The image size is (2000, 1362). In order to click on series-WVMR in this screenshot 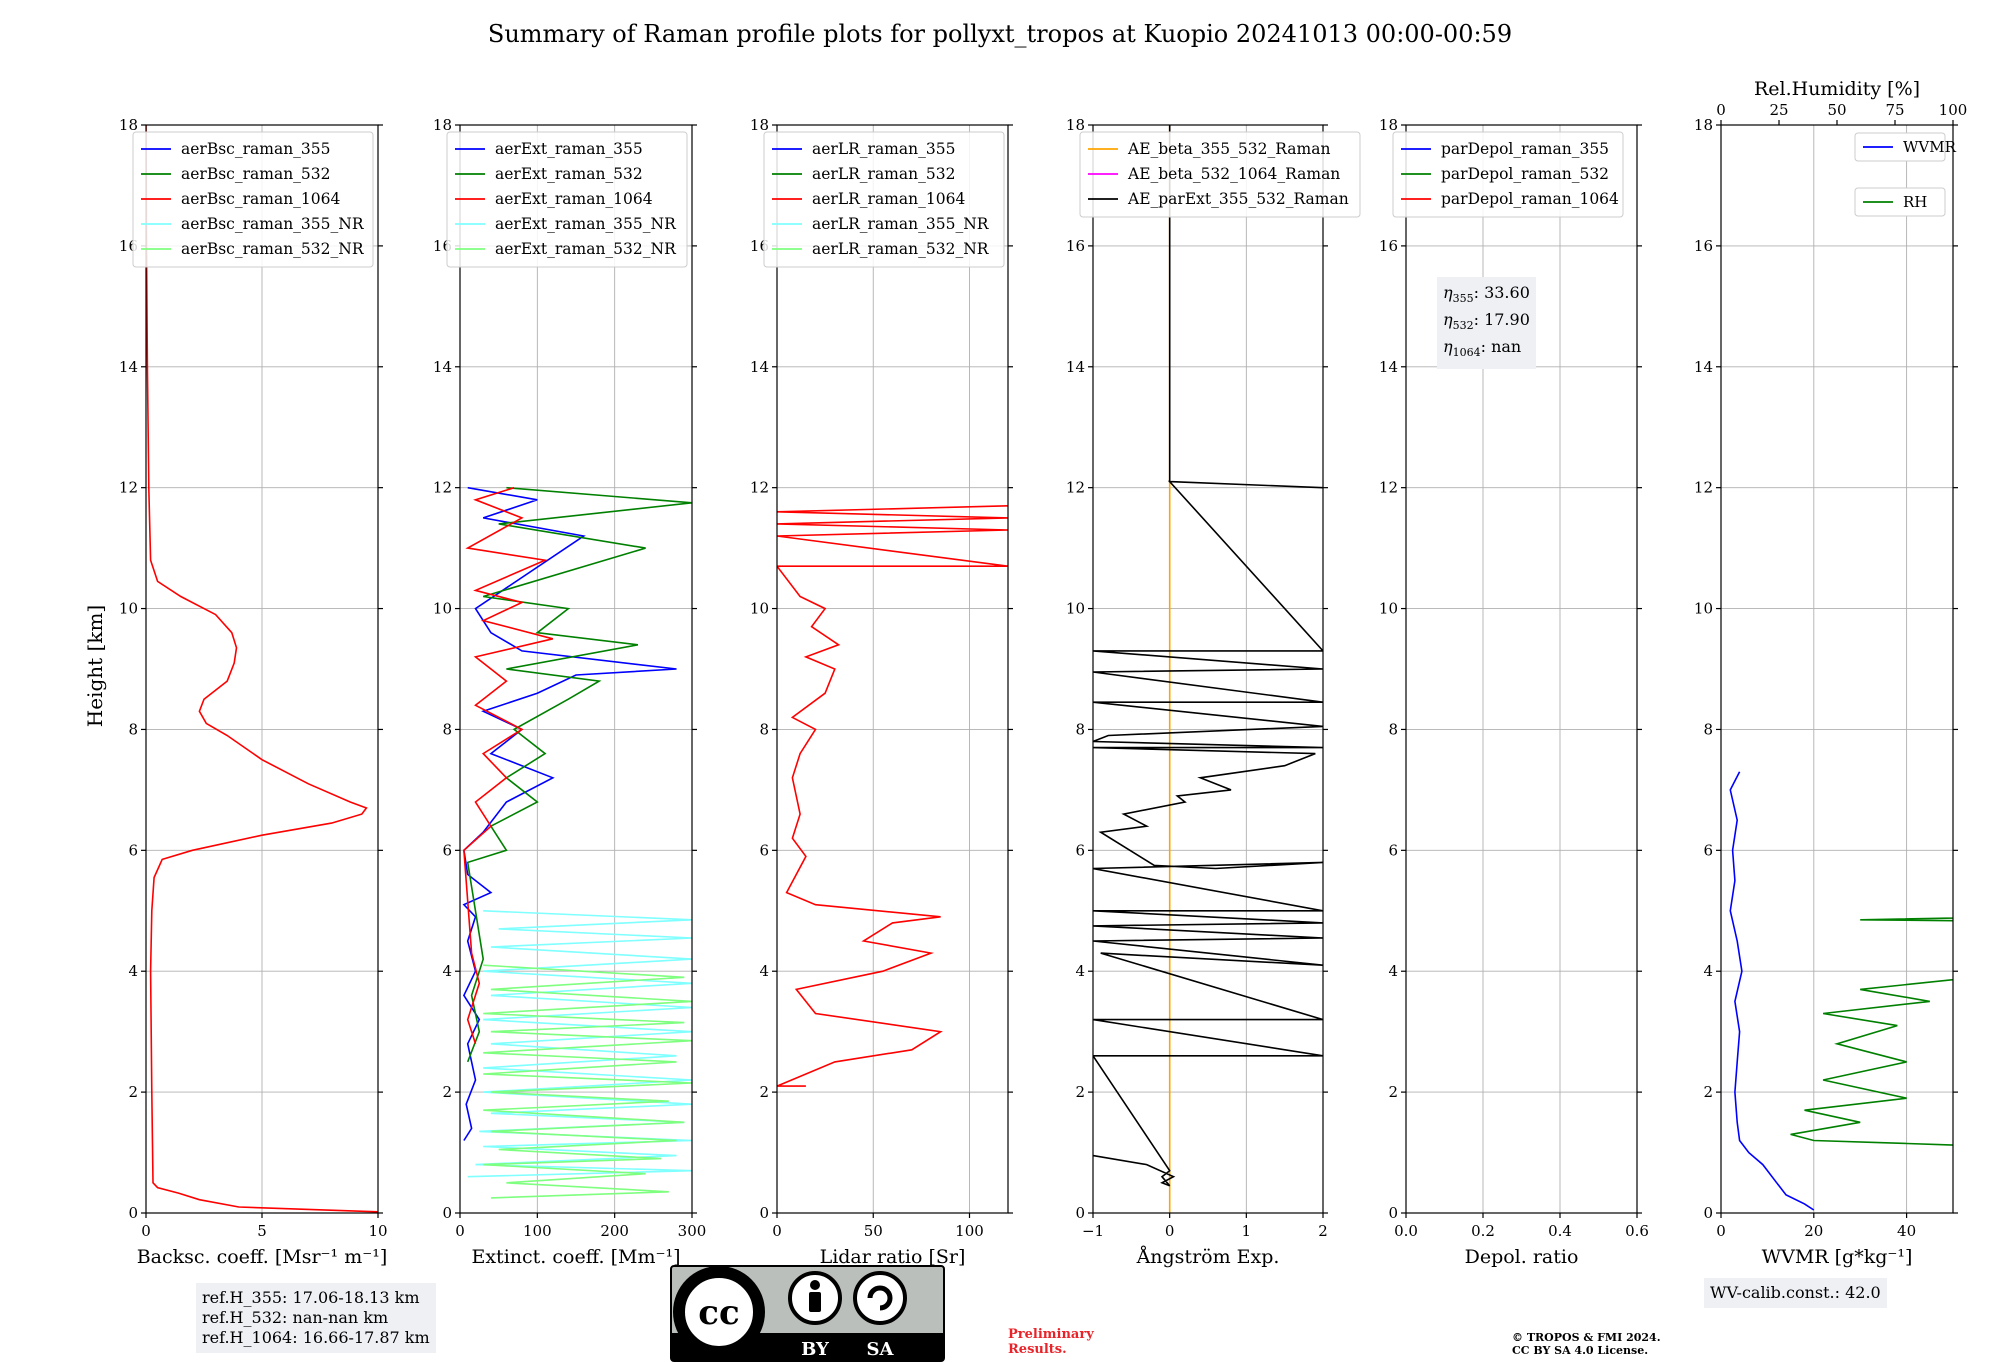, I will do `click(1772, 991)`.